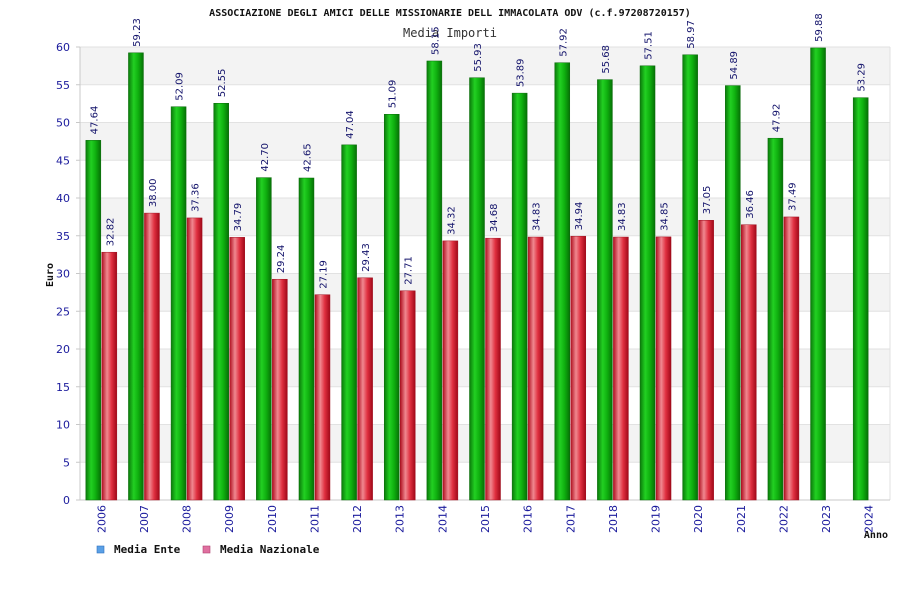 The width and height of the screenshot is (900, 600). What do you see at coordinates (63, 85) in the screenshot?
I see `y-tick-label: 55` at bounding box center [63, 85].